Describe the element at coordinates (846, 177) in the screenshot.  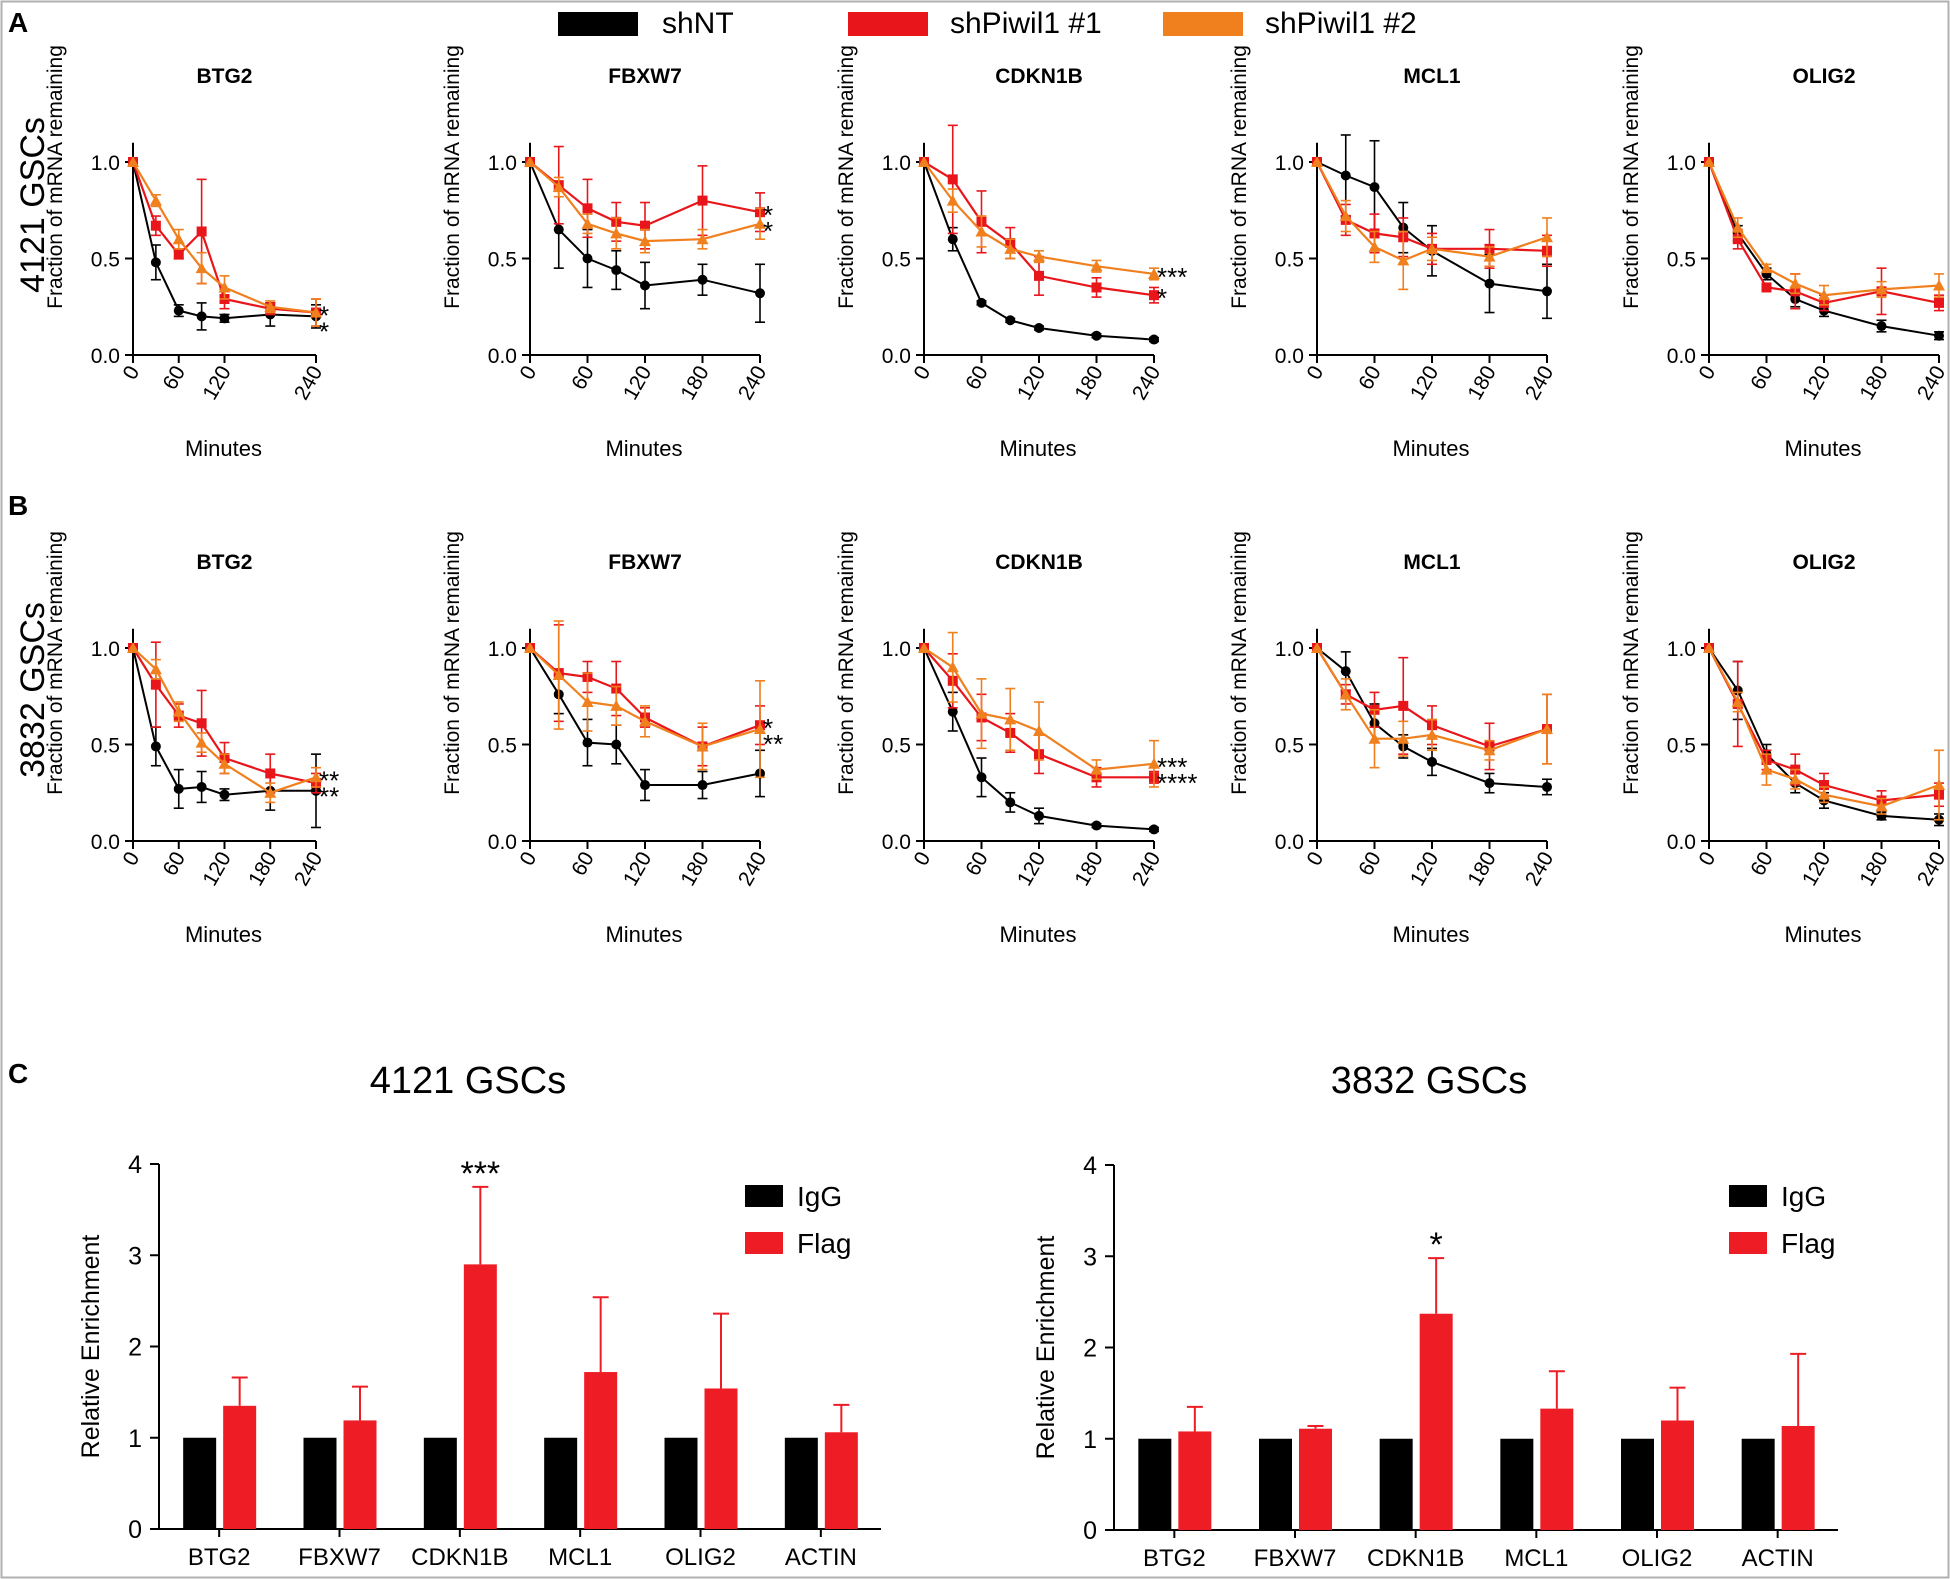
I see `chart-a-cdkn1b-ylabel: Fraction of mRNA remaining` at that location.